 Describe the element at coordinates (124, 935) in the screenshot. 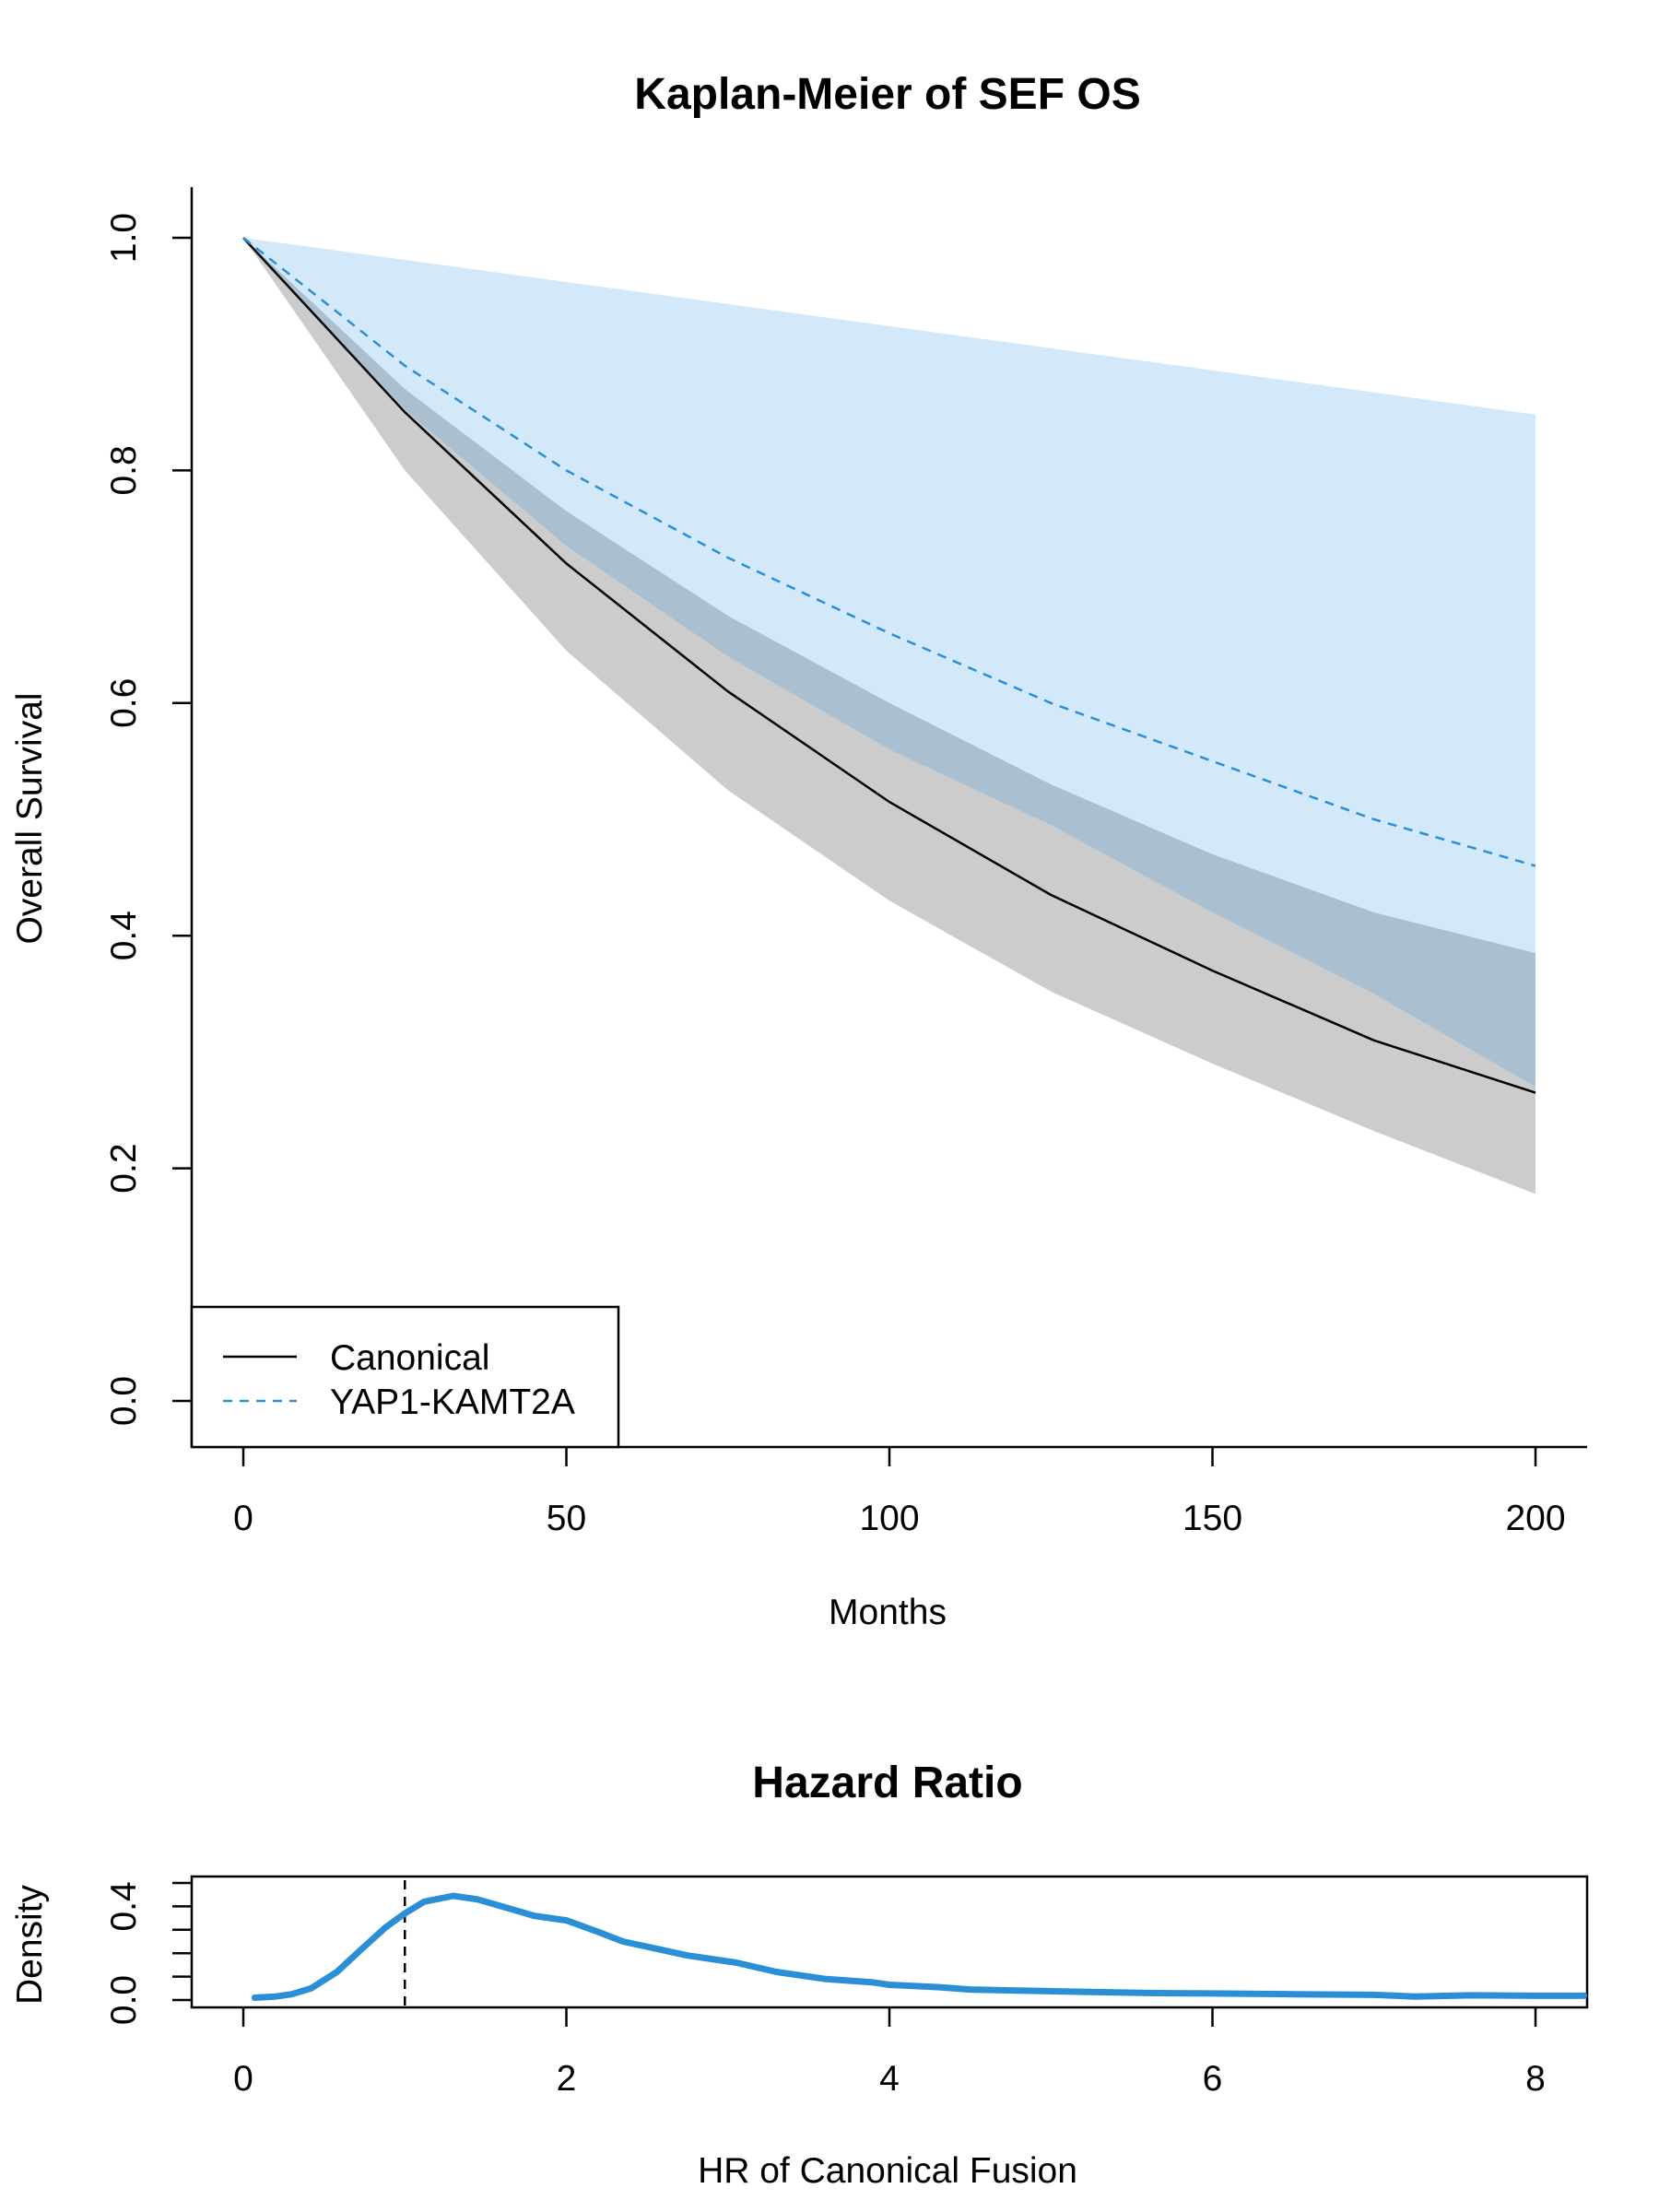

I see `km-y-tick-label: 0.4` at that location.